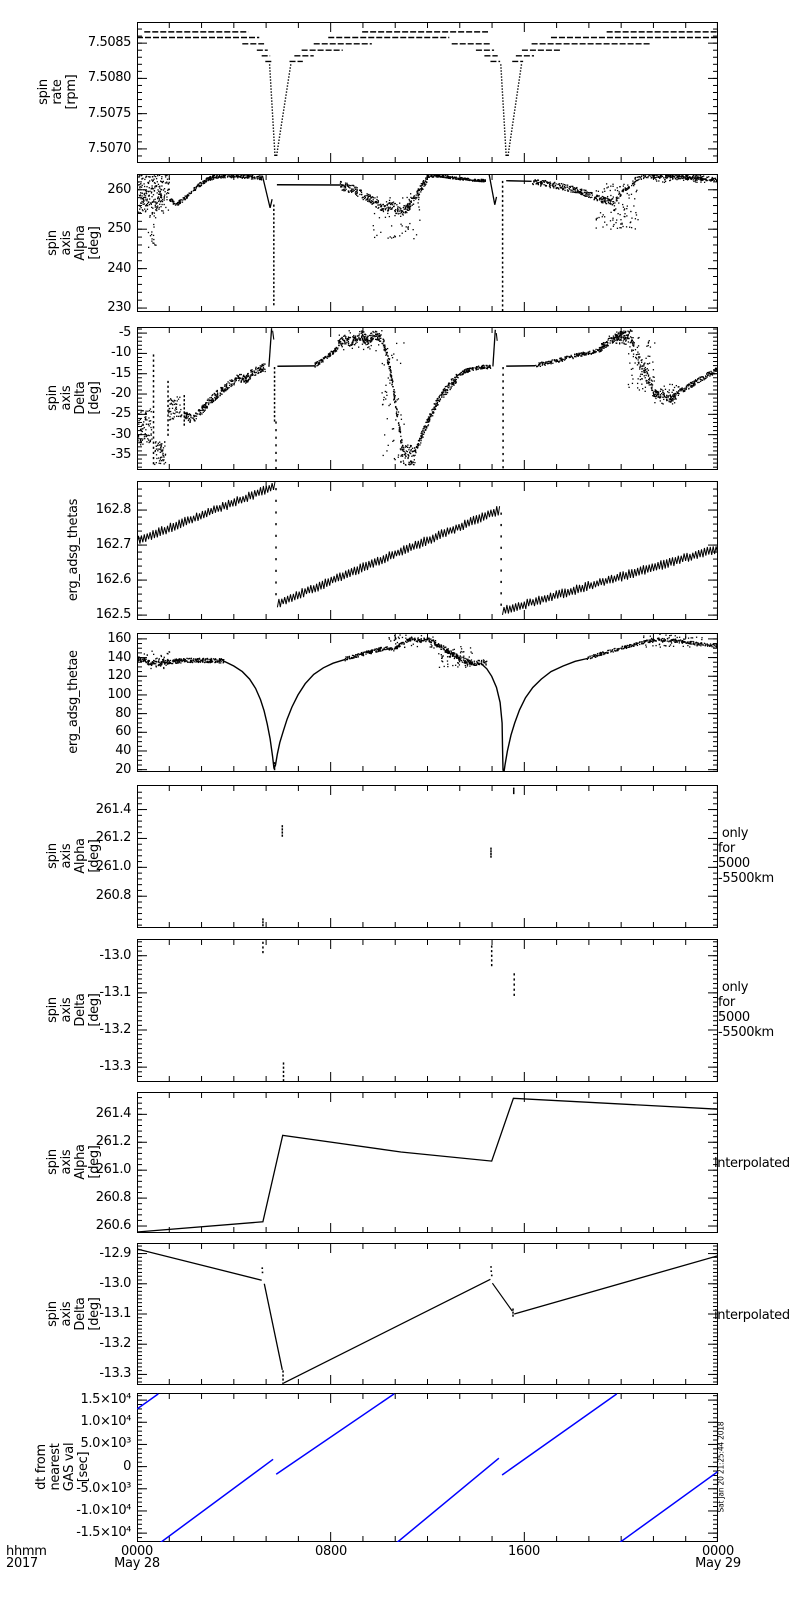 The image size is (800, 1600). Describe the element at coordinates (718, 1557) in the screenshot. I see `x-tick-0000-may29: 0000 May 29` at that location.